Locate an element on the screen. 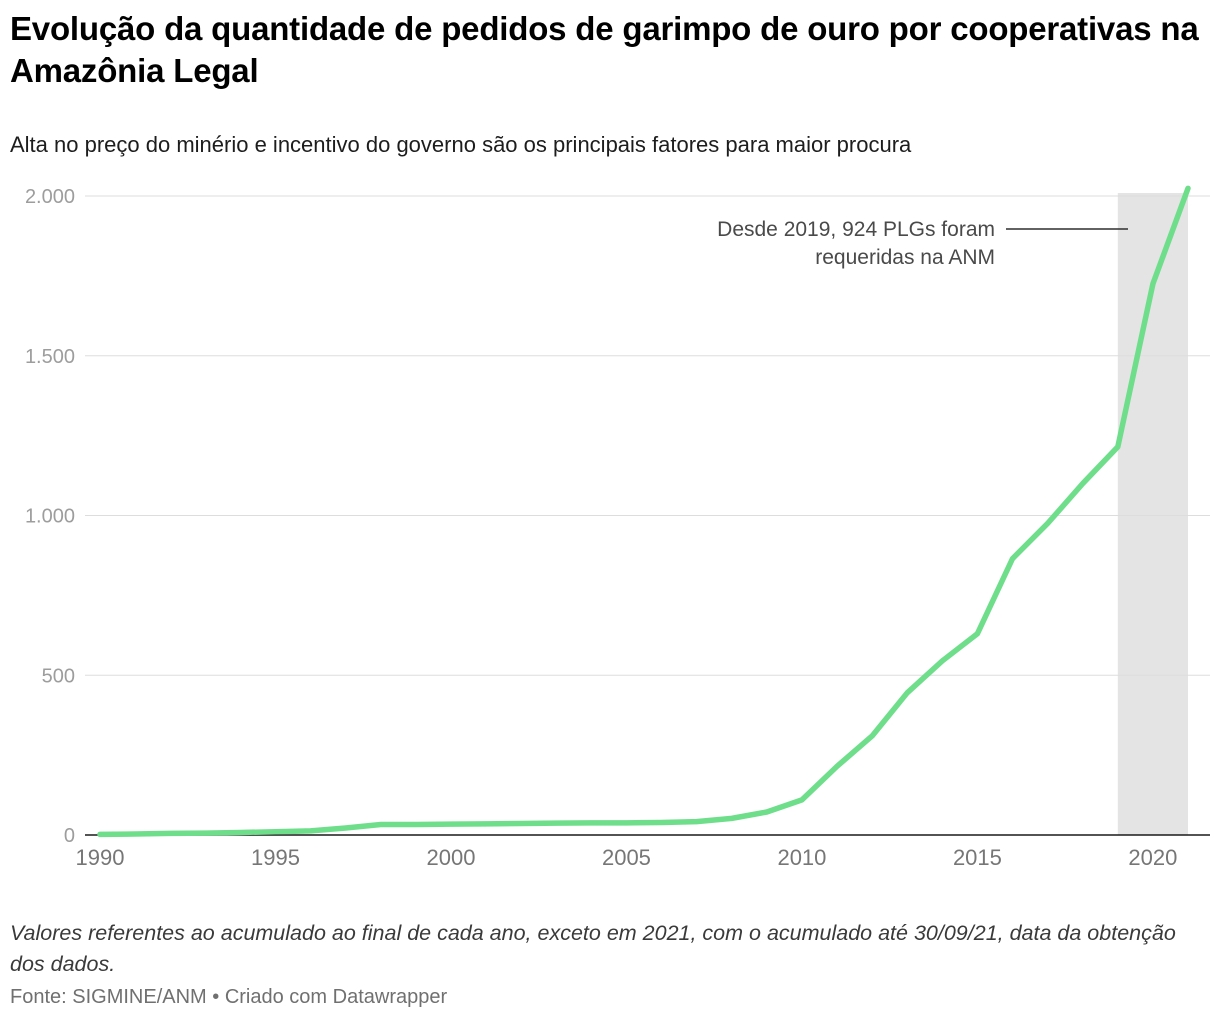 Image resolution: width=1220 pixels, height=1020 pixels. x-tick-label: 2015 is located at coordinates (977, 857).